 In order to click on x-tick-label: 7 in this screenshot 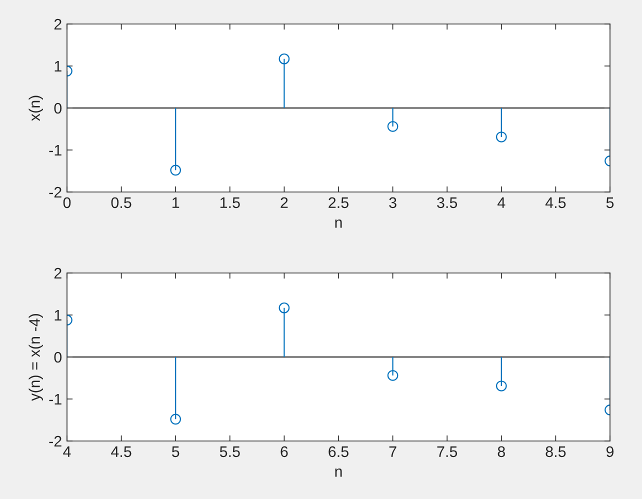, I will do `click(392, 451)`.